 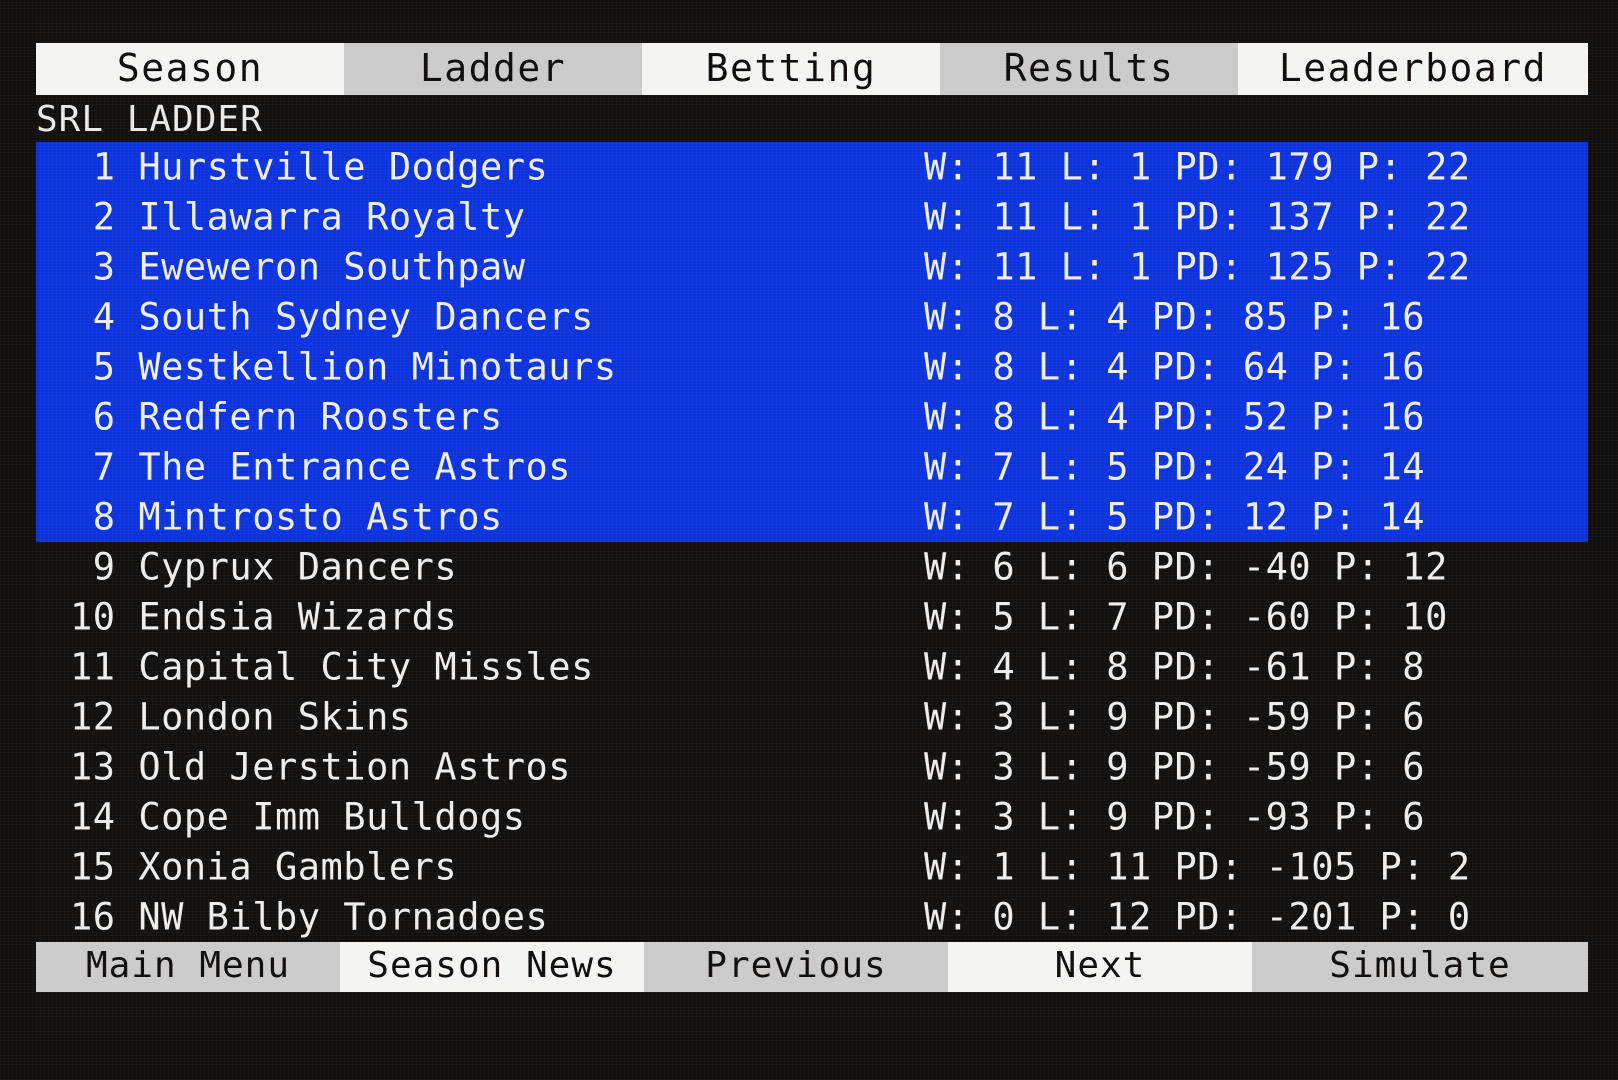 I want to click on ladder-stats: W: 6 L: 6 PD: -40 P: 12, so click(x=1186, y=567).